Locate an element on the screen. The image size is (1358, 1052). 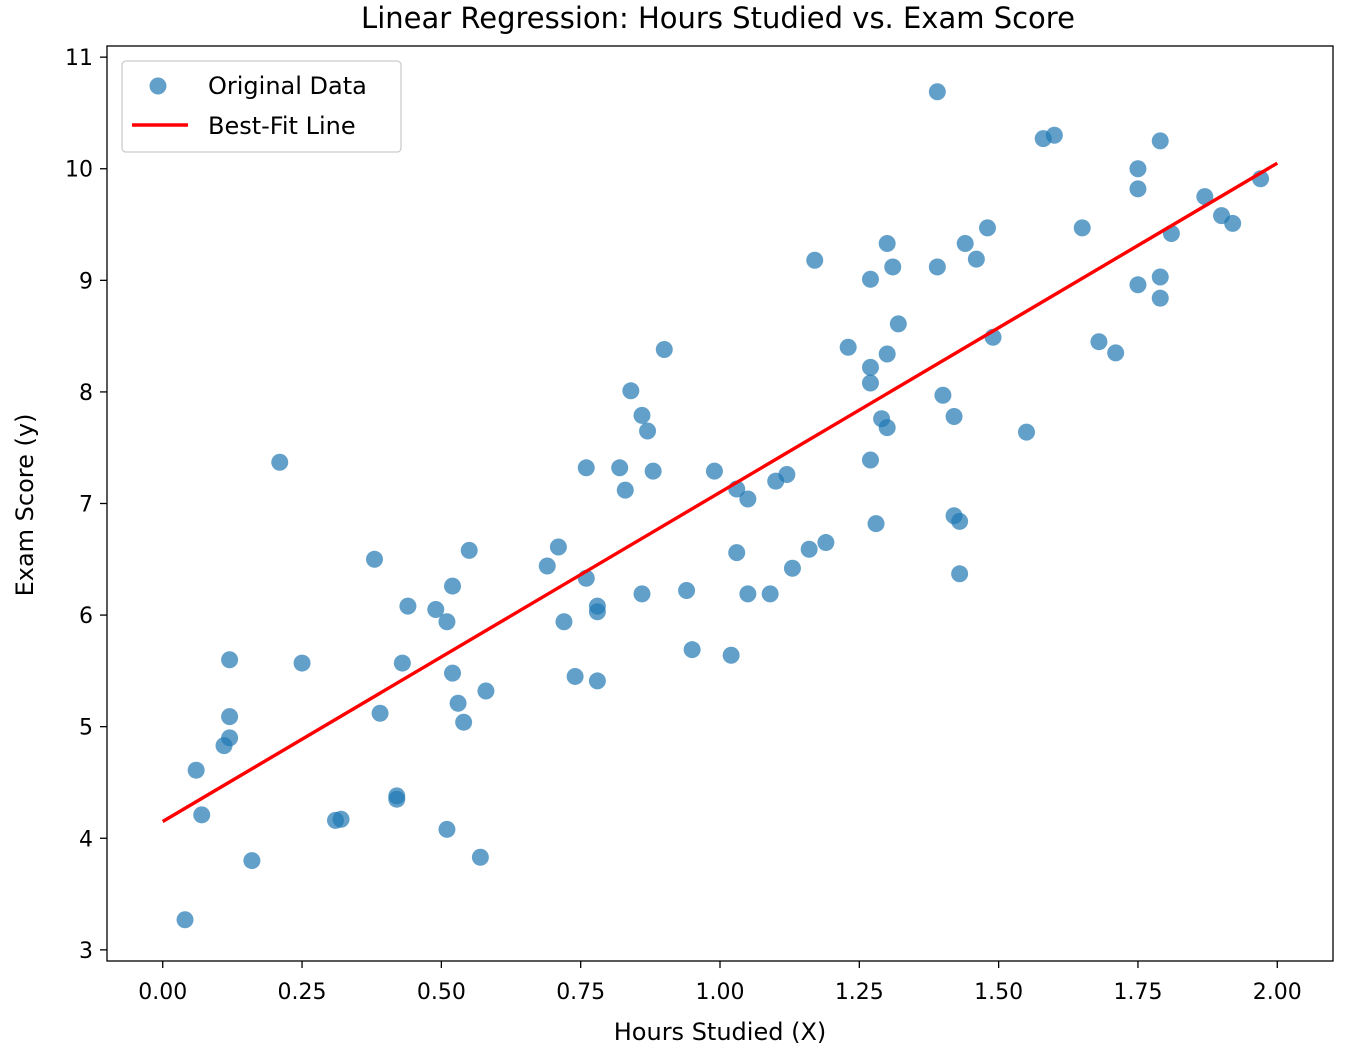
x-tick-label: 0.50 is located at coordinates (441, 992).